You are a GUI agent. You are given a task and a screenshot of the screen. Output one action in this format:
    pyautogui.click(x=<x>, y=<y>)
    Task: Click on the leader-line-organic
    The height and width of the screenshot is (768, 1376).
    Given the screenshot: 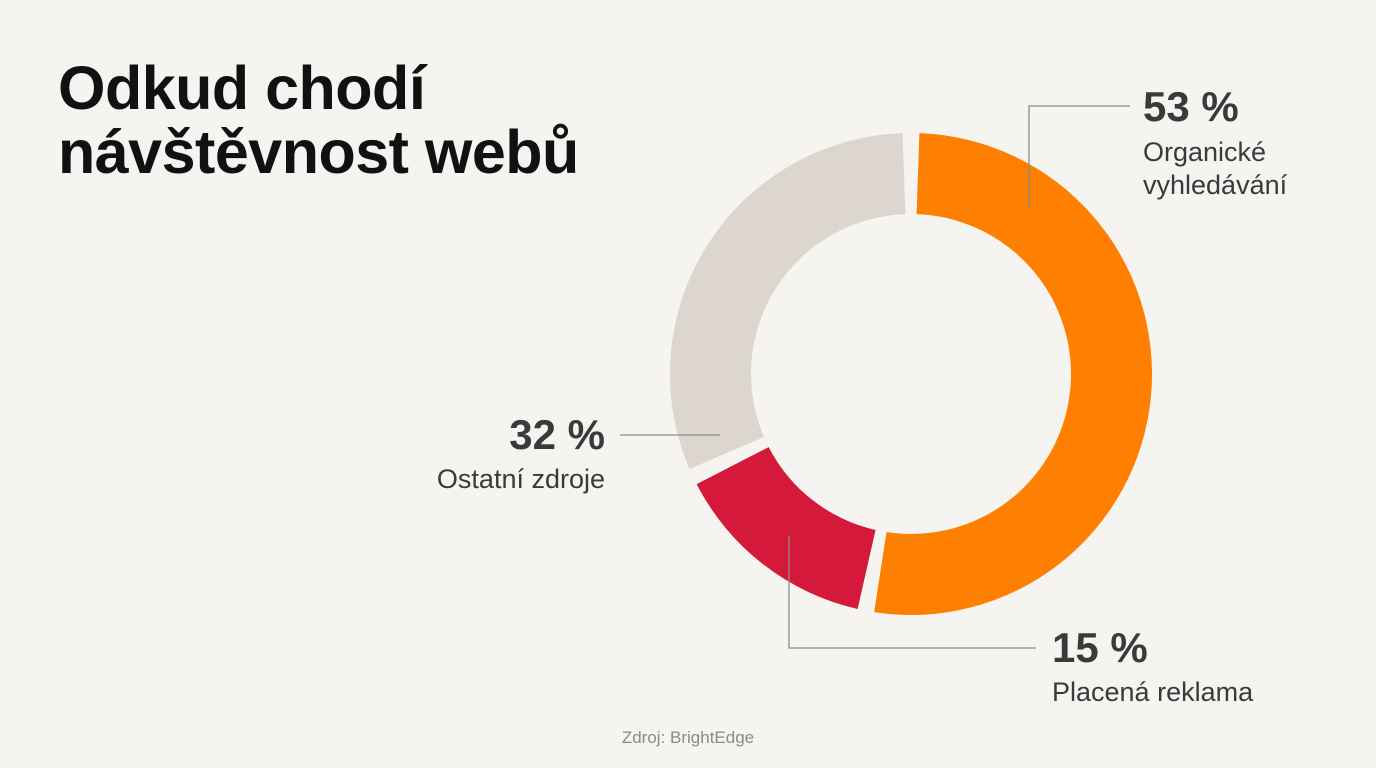 What is the action you would take?
    pyautogui.click(x=1079, y=157)
    